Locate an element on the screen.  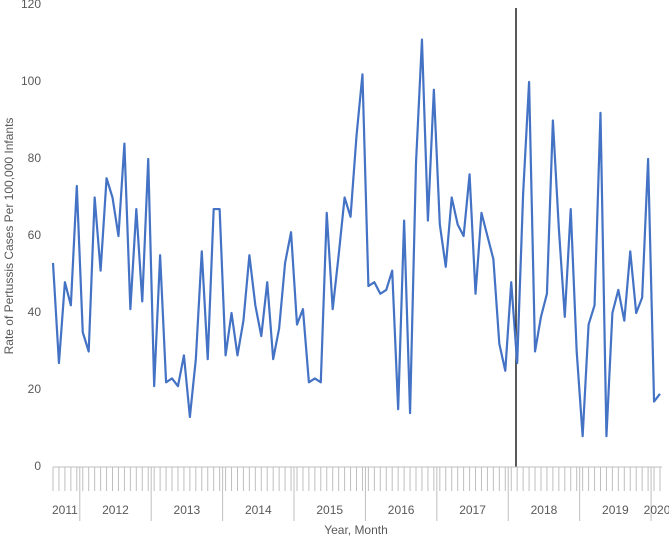
y-tick-label: 0 is located at coordinates (37, 466).